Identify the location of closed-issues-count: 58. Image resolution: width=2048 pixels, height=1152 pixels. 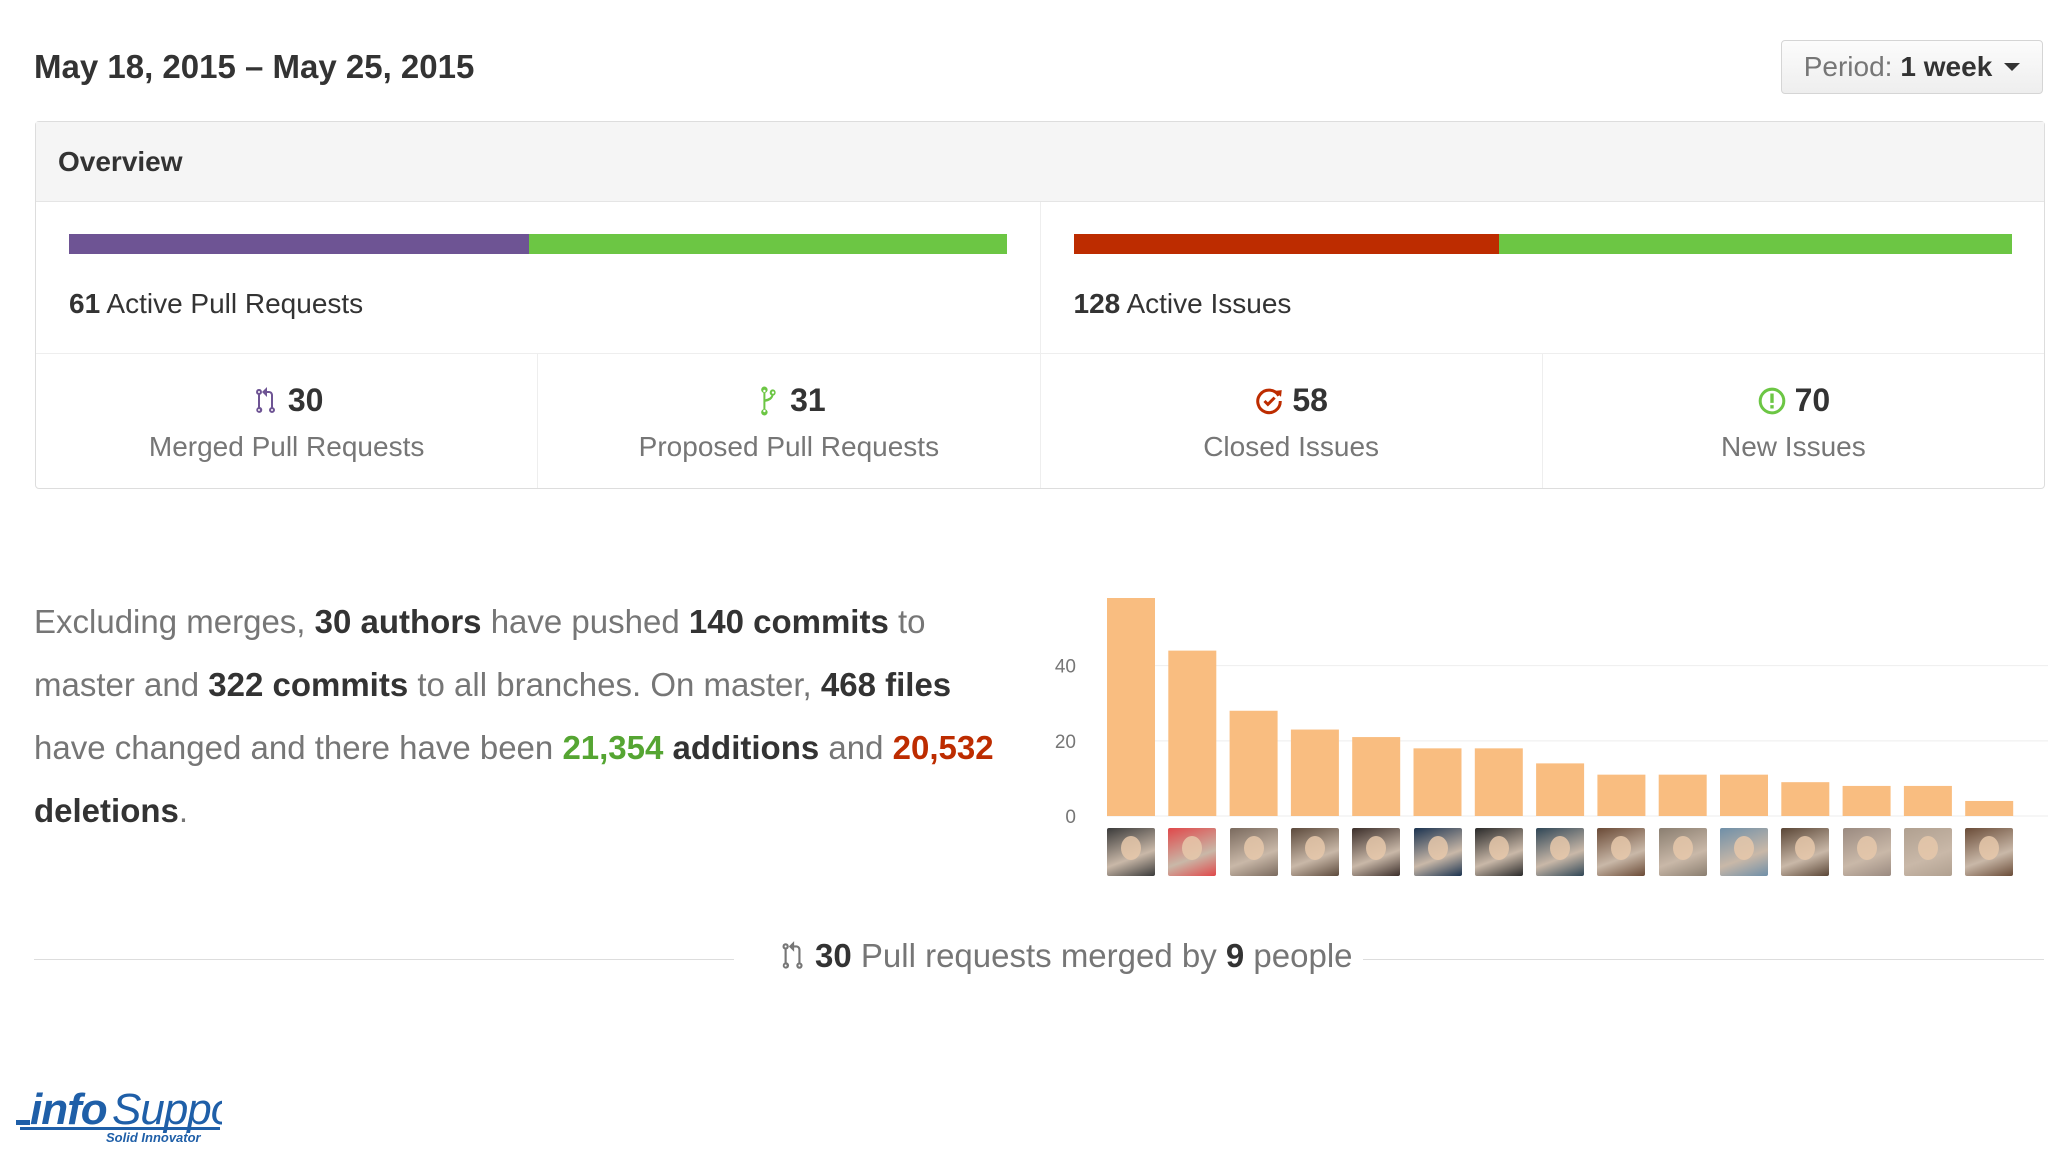
(1310, 400).